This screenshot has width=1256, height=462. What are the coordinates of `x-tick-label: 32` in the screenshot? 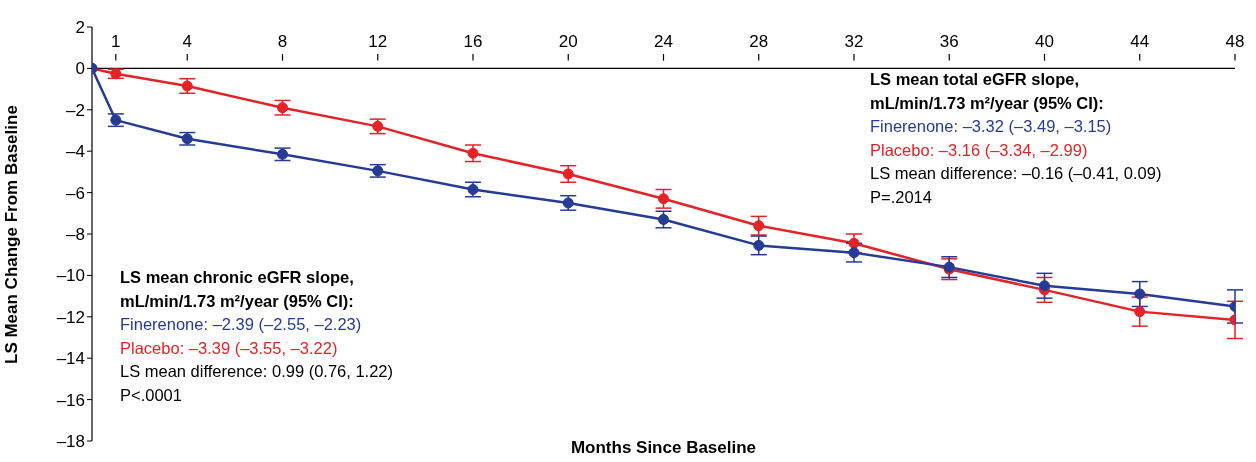 It's located at (854, 41).